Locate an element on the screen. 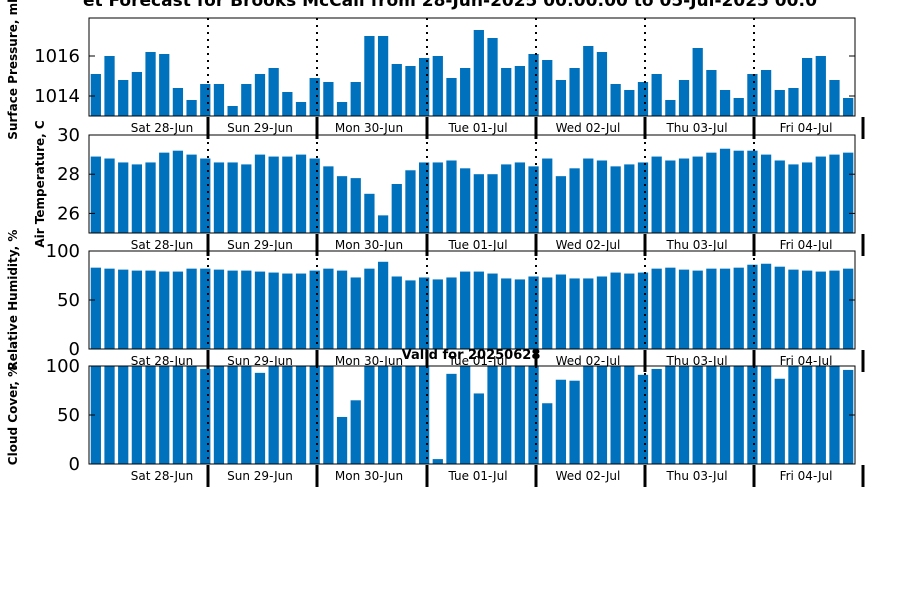 The height and width of the screenshot is (600, 900). y-tick-label: 0 is located at coordinates (74, 349).